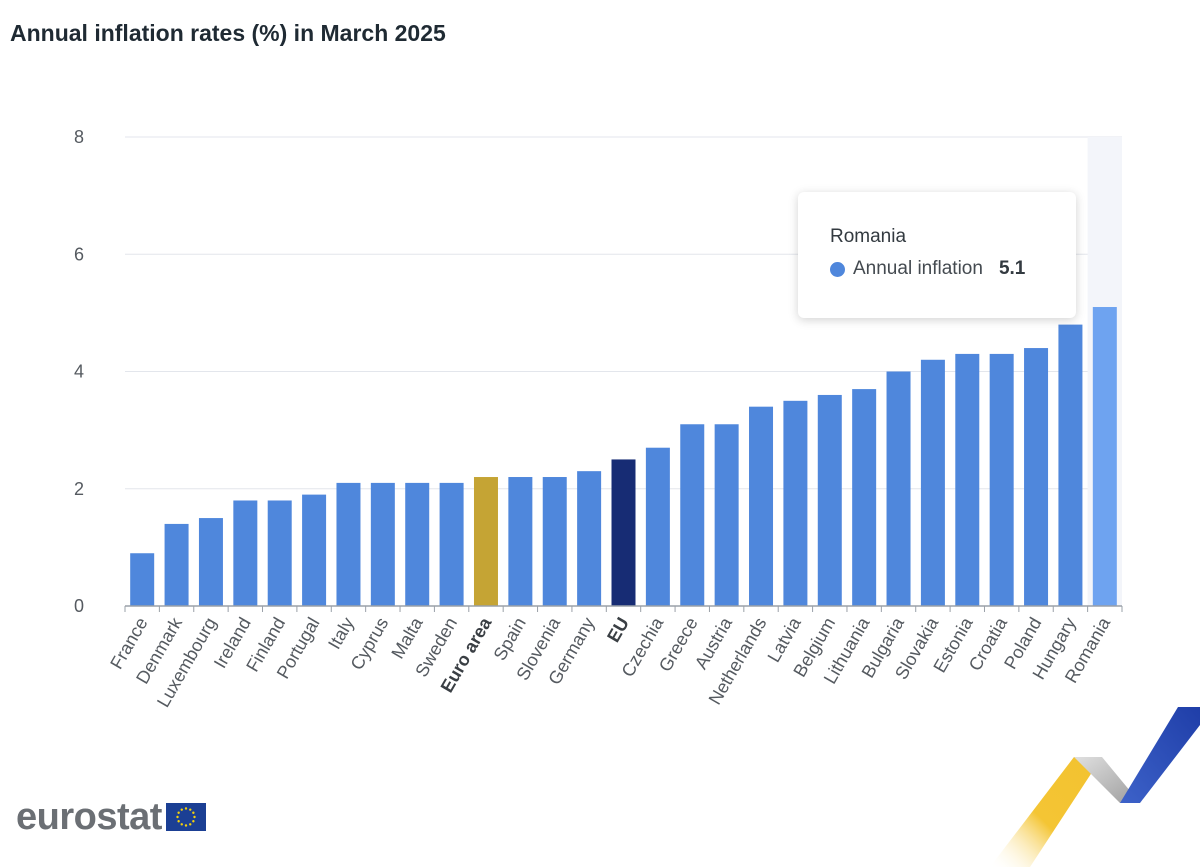 The width and height of the screenshot is (1200, 867). What do you see at coordinates (1095, 787) in the screenshot?
I see `ribbon-decoration-icon` at bounding box center [1095, 787].